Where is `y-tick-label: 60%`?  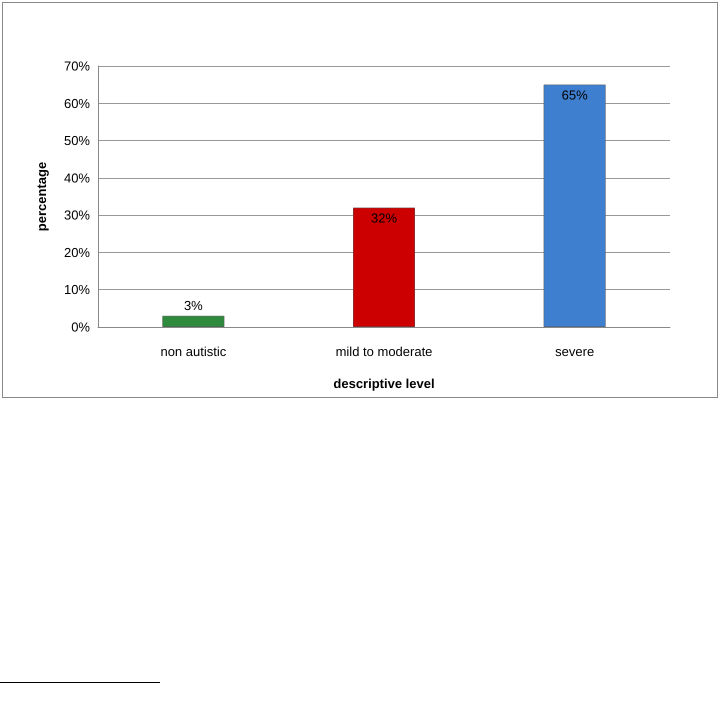 y-tick-label: 60% is located at coordinates (77, 103).